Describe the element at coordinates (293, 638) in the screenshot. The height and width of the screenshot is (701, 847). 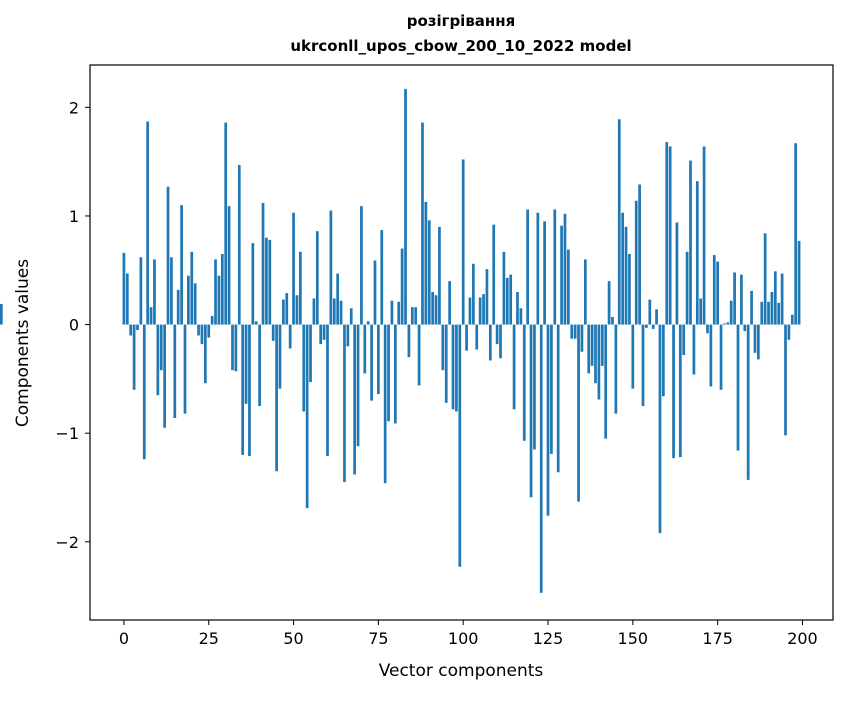
I see `x-tick-label: 50` at that location.